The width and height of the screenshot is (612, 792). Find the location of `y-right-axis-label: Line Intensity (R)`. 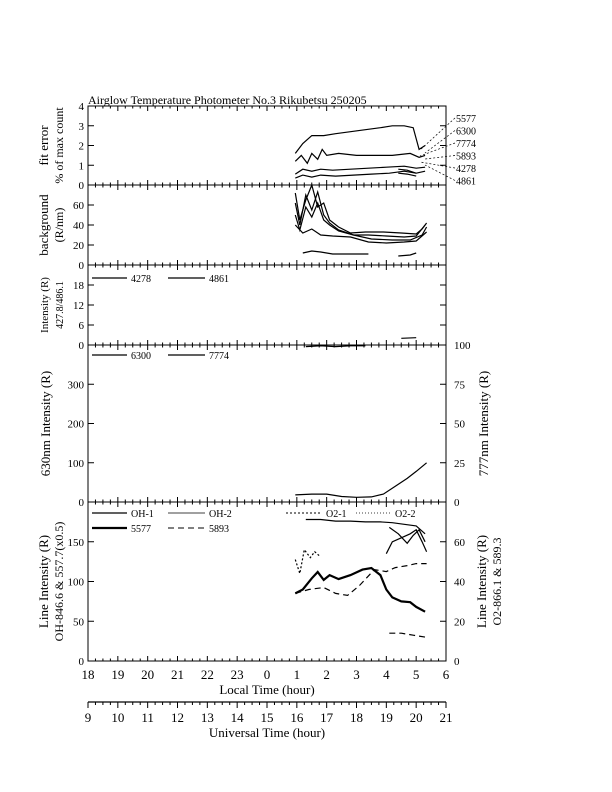

y-right-axis-label: Line Intensity (R) is located at coordinates (481, 581).